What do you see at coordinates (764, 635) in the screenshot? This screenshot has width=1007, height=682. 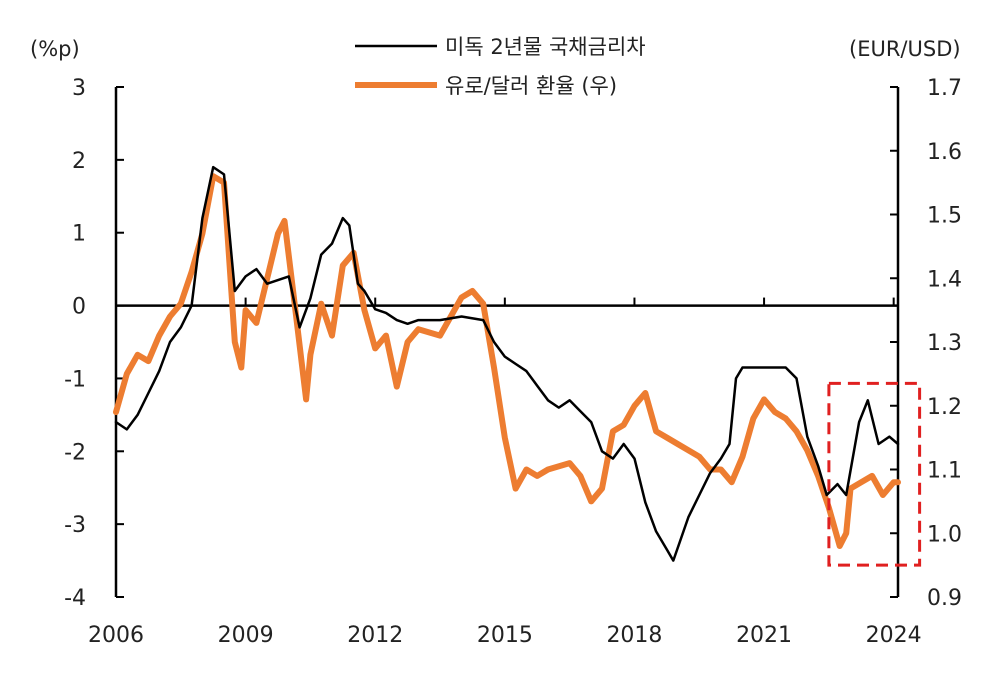 I see `x-axis-tick-label: 2021` at bounding box center [764, 635].